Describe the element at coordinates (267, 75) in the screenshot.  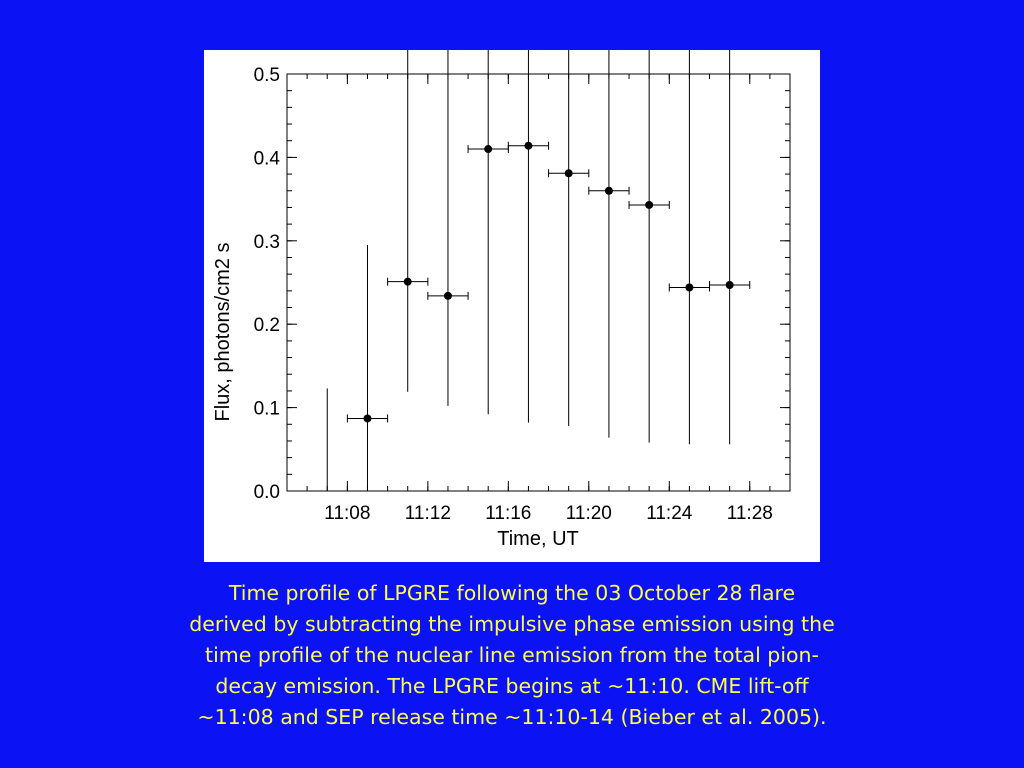
I see `y-tick-label: 0.5` at that location.